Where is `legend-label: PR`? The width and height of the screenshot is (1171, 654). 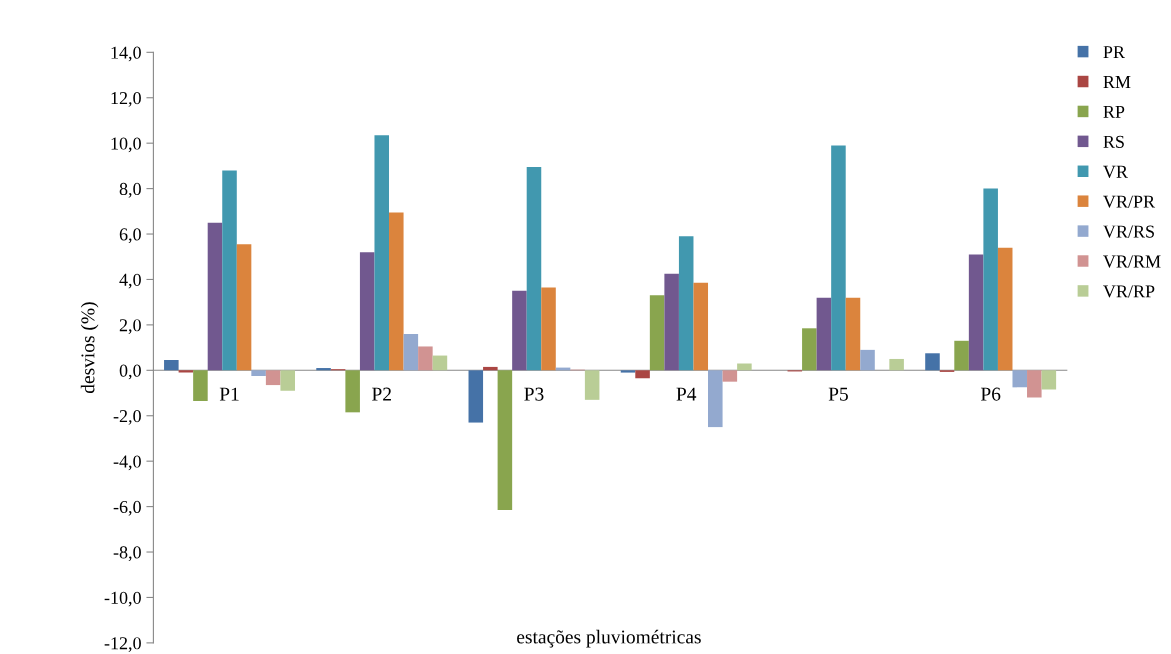 legend-label: PR is located at coordinates (1114, 52).